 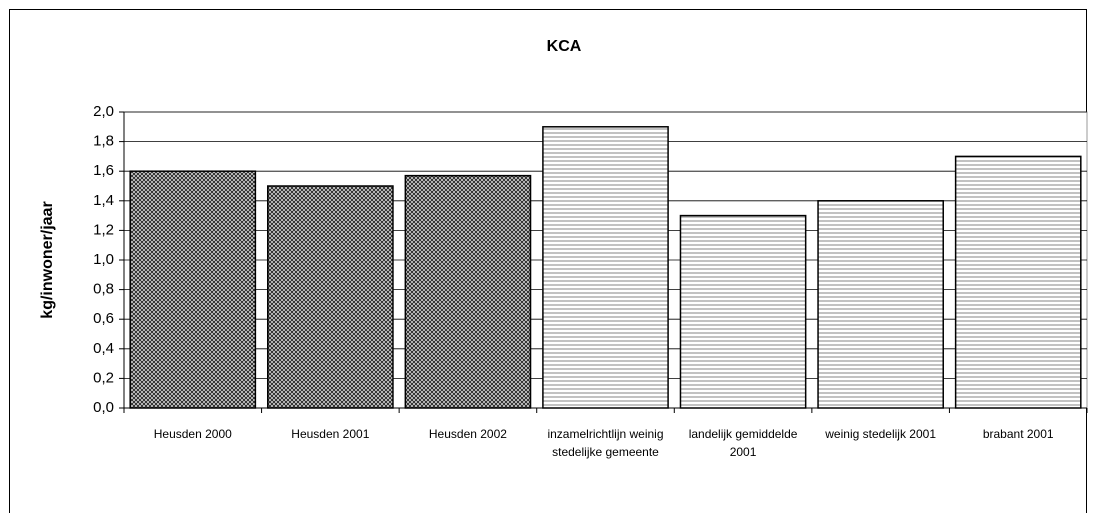 I want to click on x-tick-label: Heusden 2001, so click(x=330, y=434).